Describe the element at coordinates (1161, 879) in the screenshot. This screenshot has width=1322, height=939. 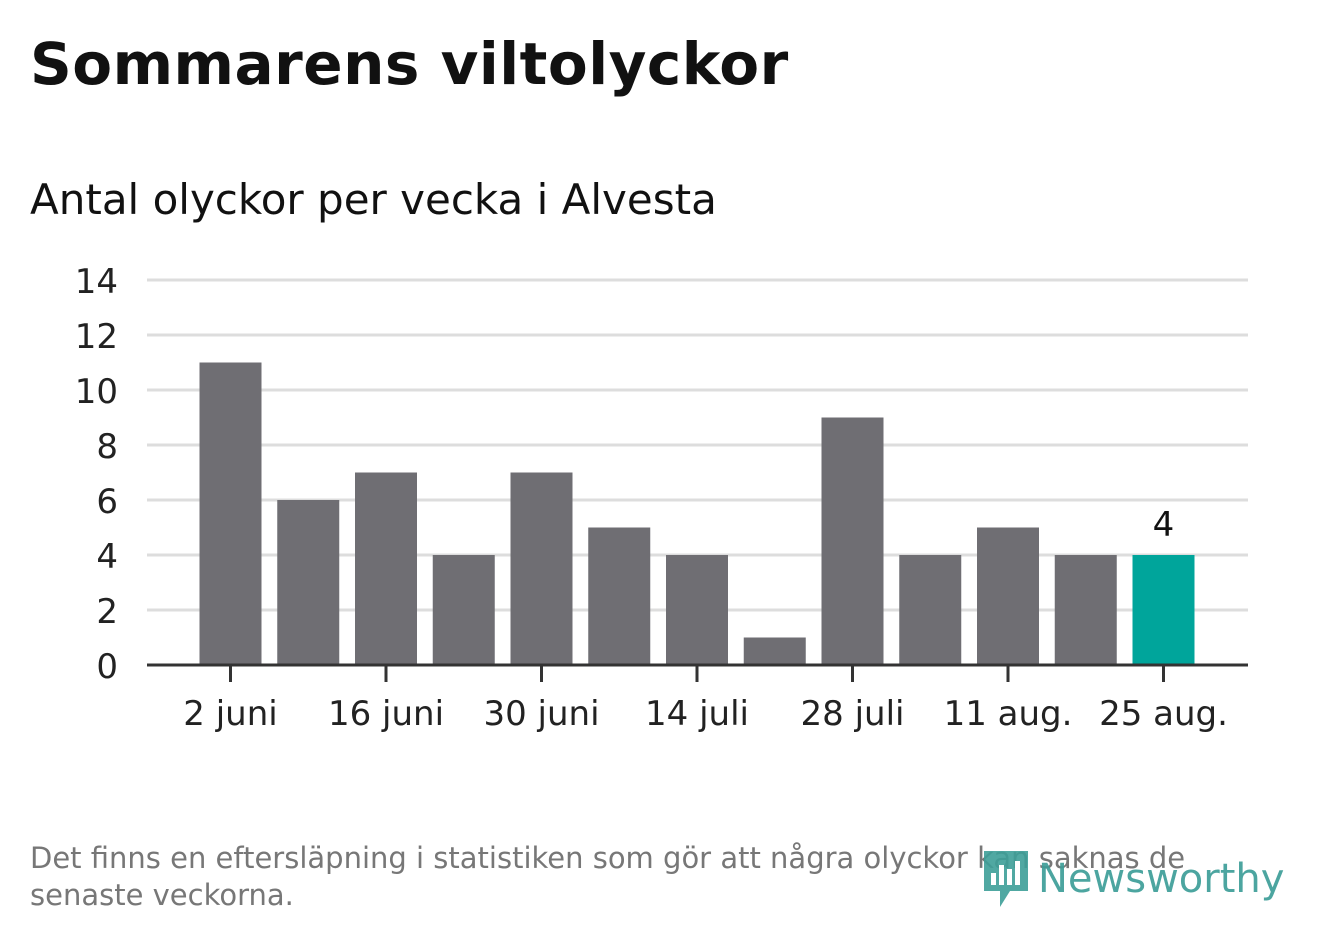
I see `brand-name: Newsworthy` at that location.